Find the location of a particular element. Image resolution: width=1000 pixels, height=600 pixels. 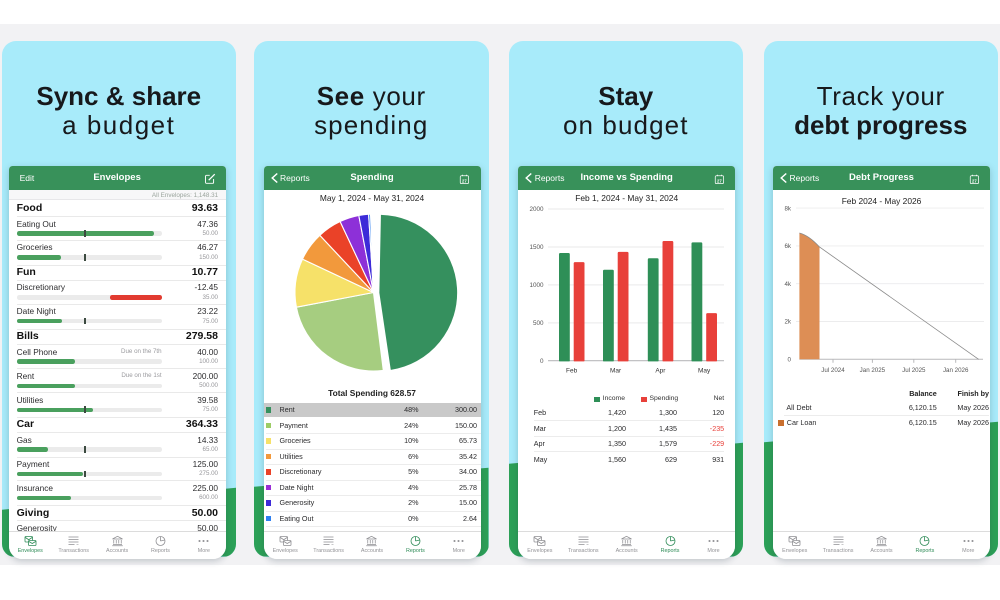

svg-text: Mar is located at coordinates (616, 370).